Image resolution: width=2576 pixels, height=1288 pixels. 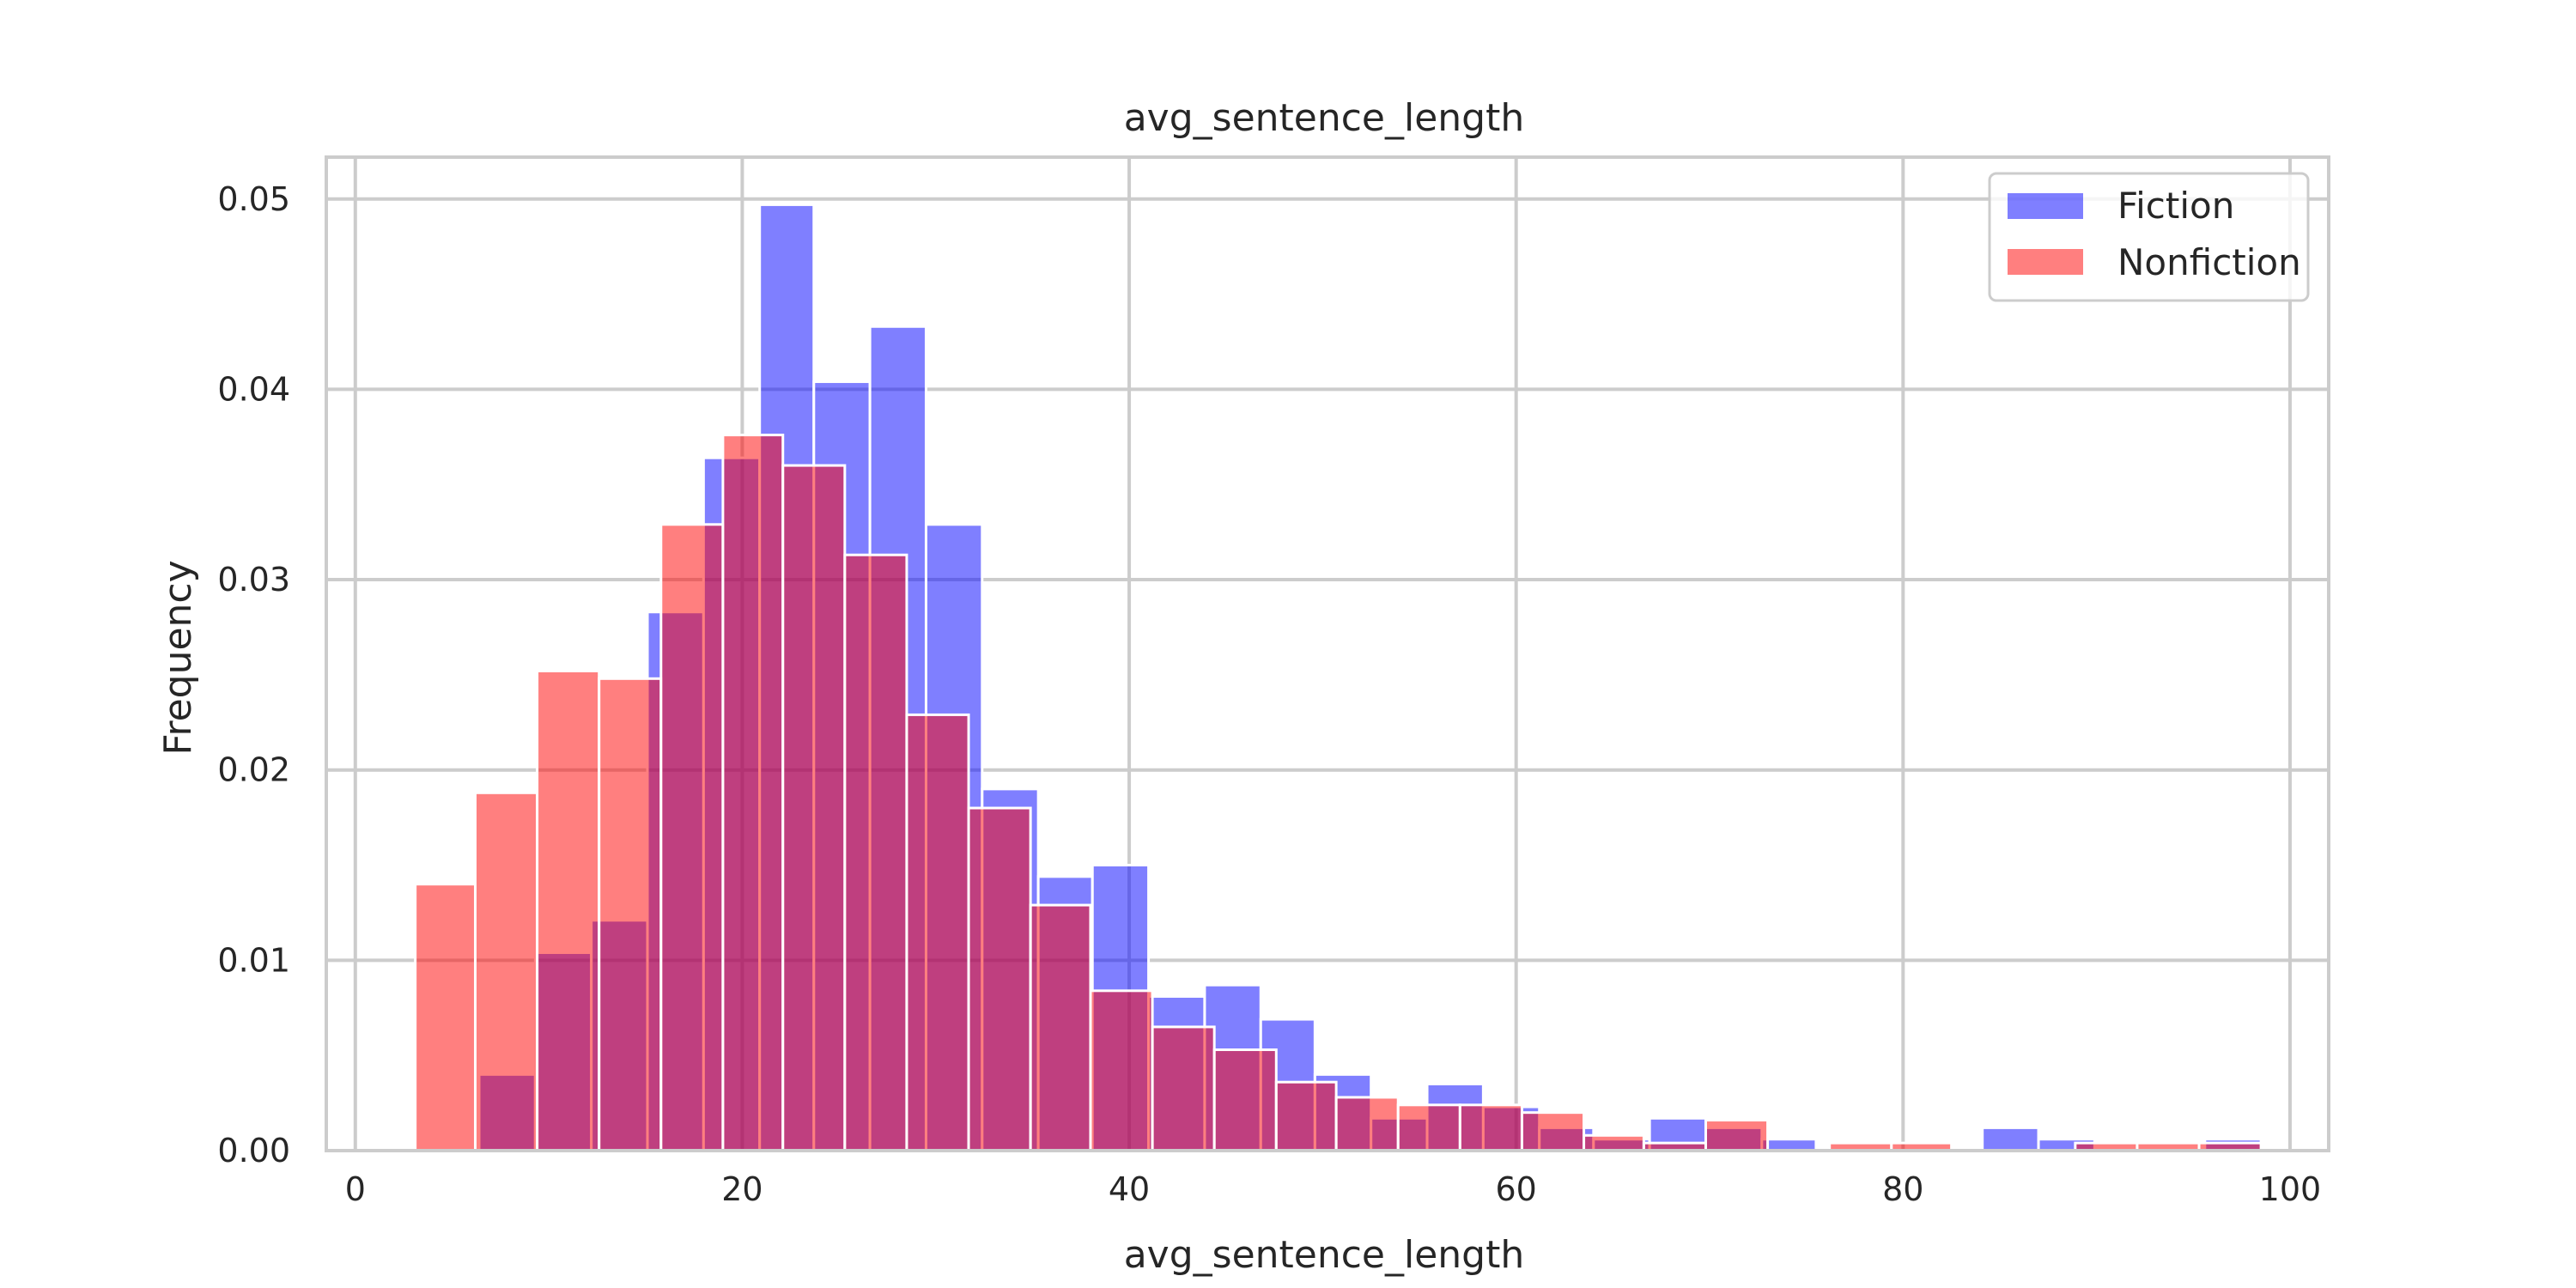 What do you see at coordinates (2175, 206) in the screenshot?
I see `legend-label-fiction: Fiction` at bounding box center [2175, 206].